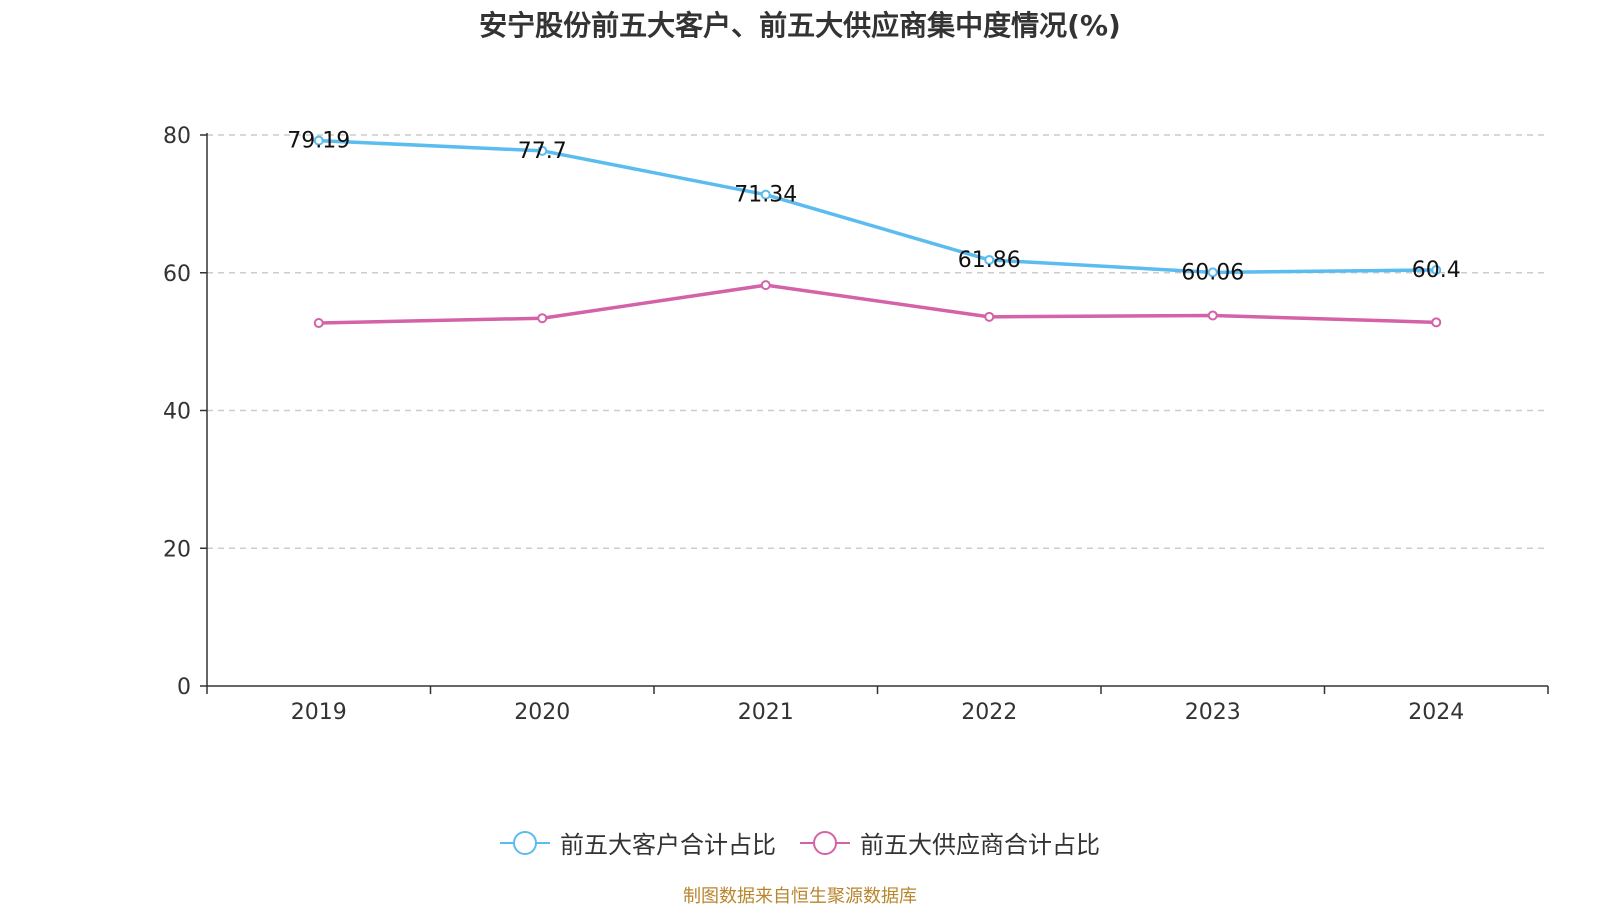 This screenshot has height=908, width=1600. I want to click on x-tick-label-2022: 2022, so click(989, 712).